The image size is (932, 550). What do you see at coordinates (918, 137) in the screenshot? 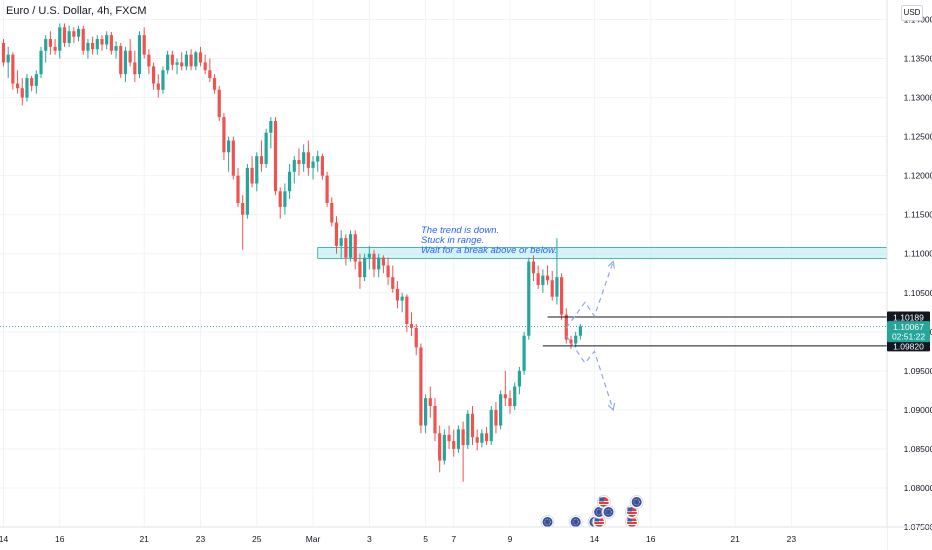
I see `y-tick-label: 1.12500` at bounding box center [918, 137].